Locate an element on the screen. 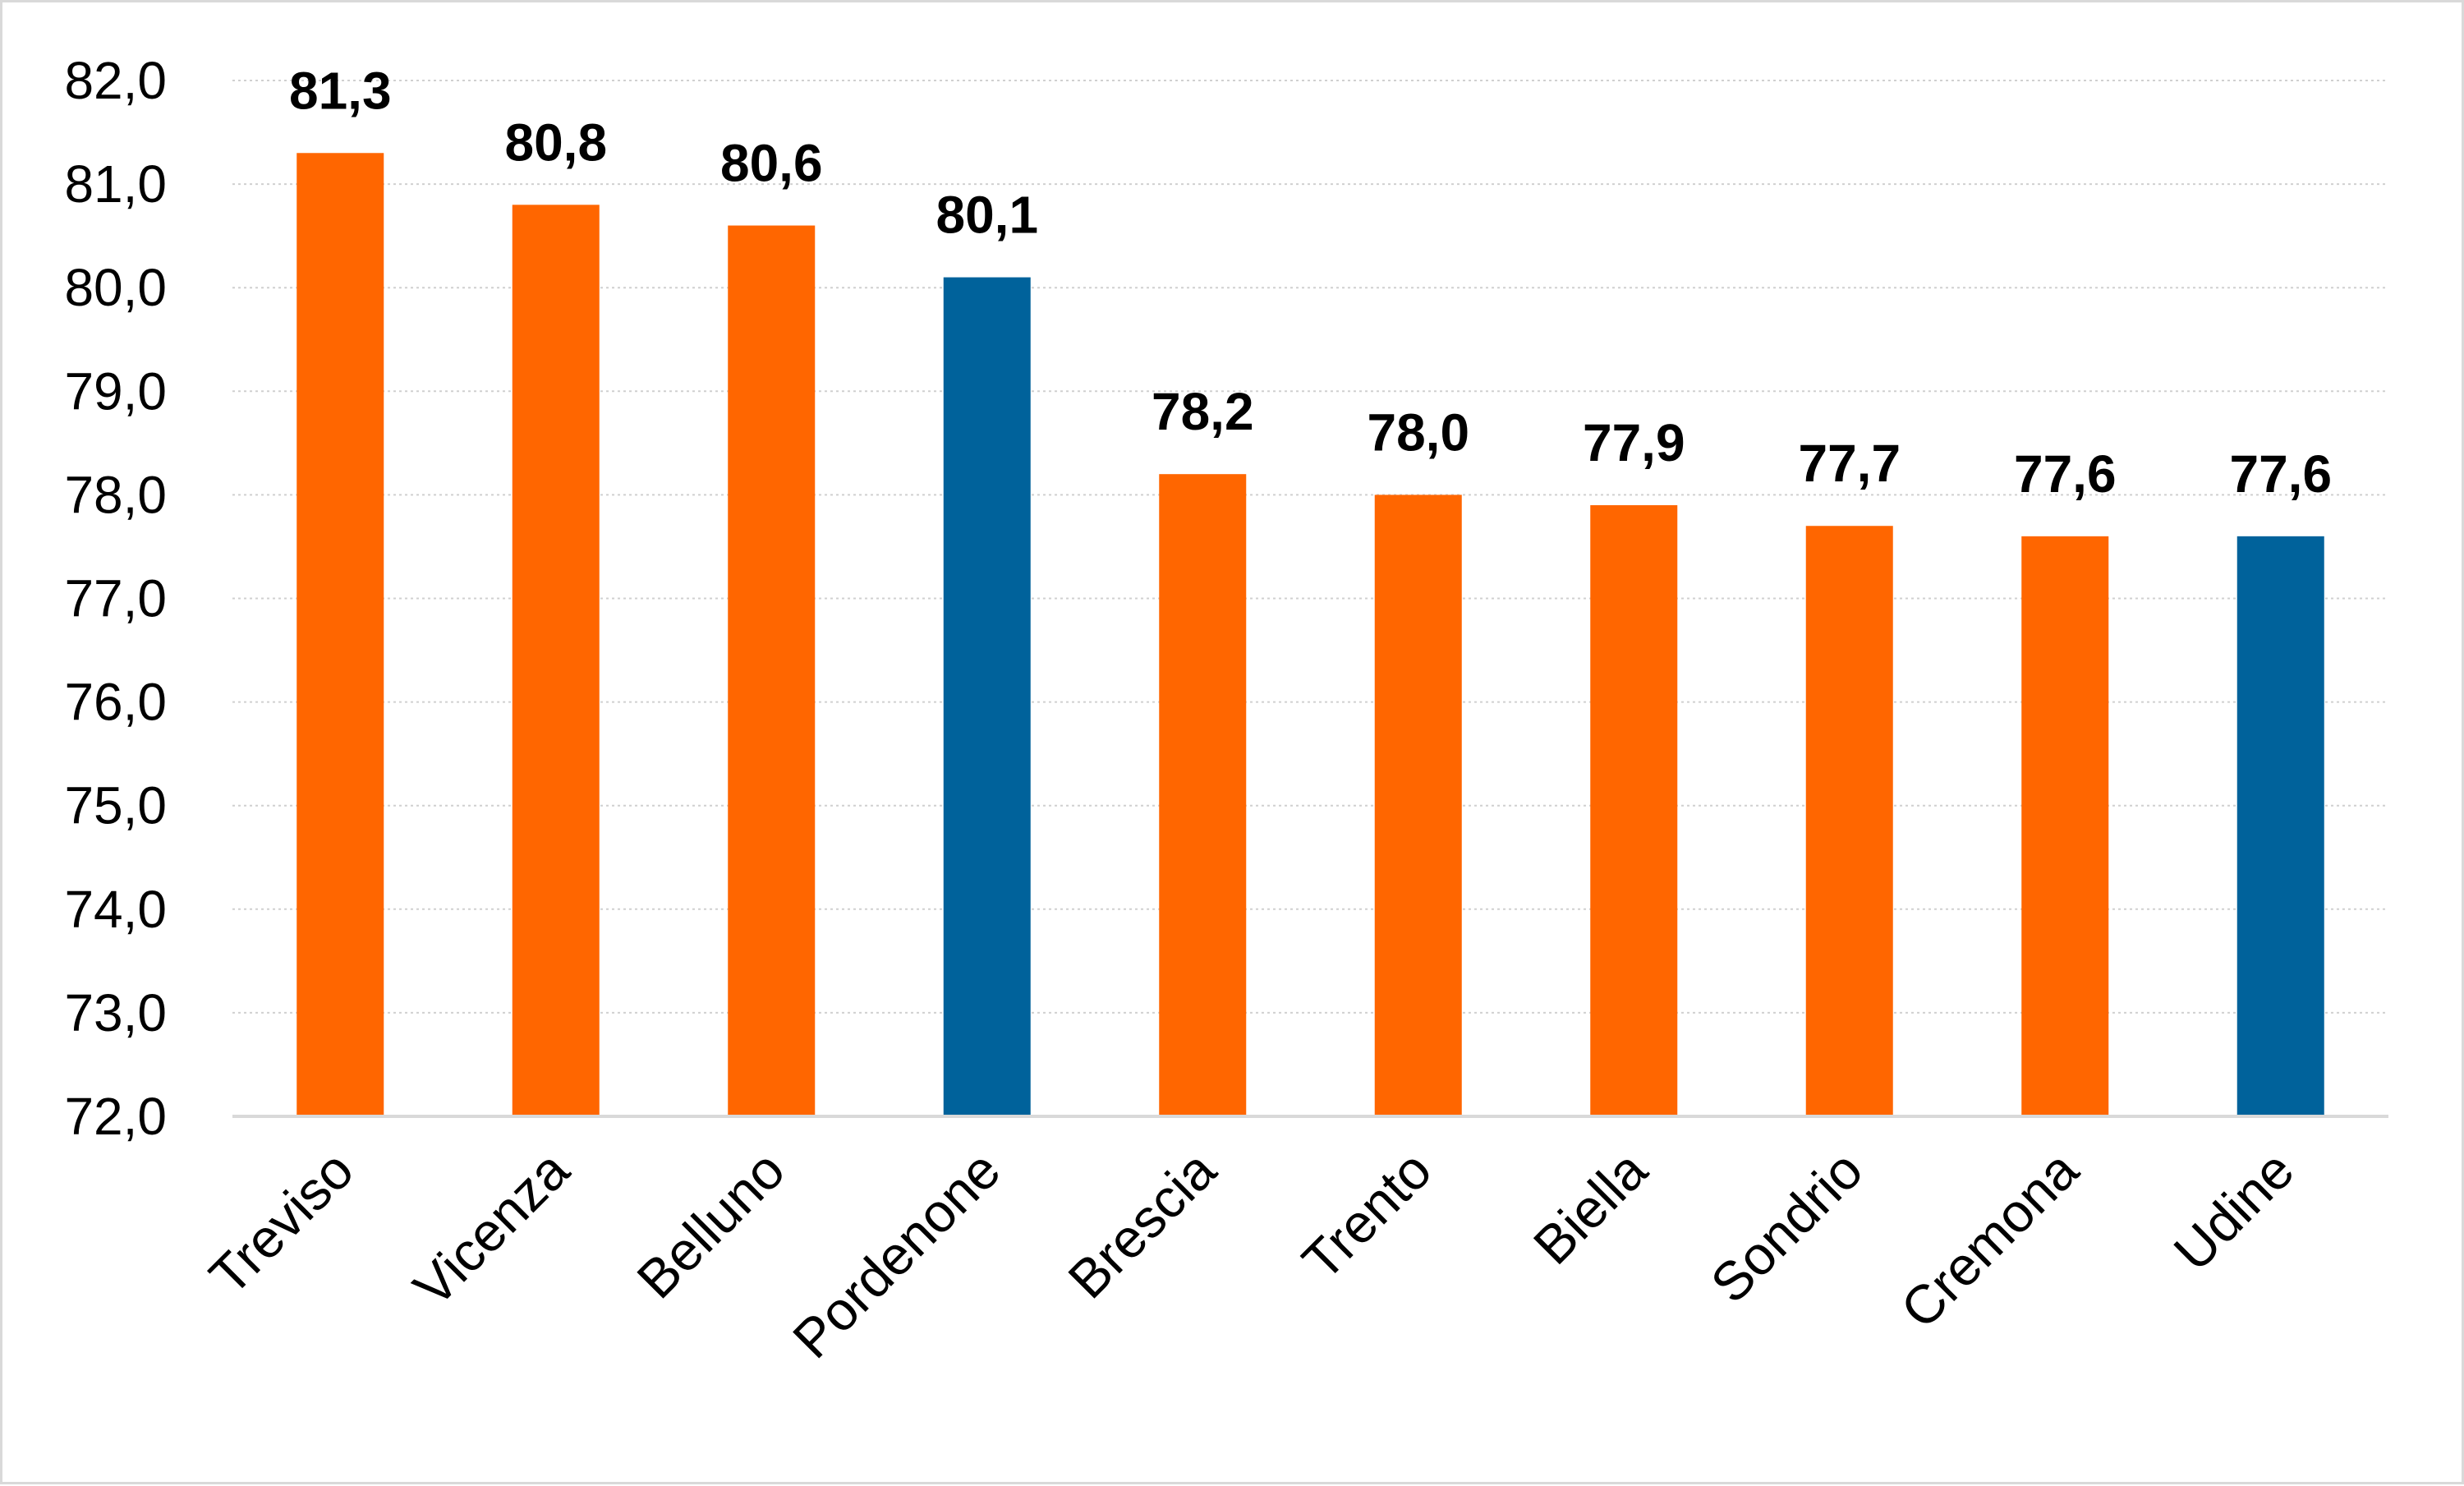  category-label: Cremona is located at coordinates (1989, 1239).